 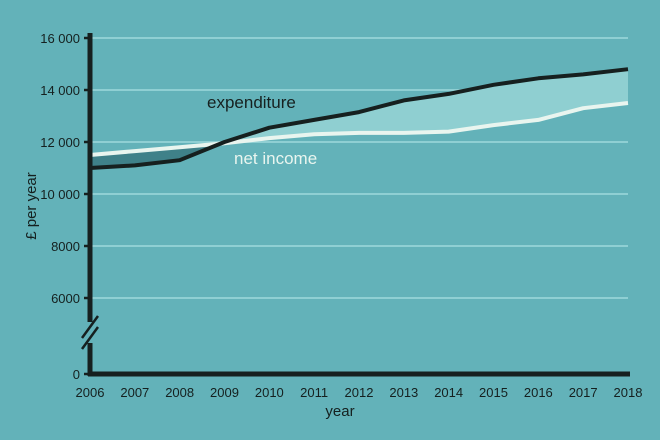 I want to click on x-tick-label: 2011, so click(x=314, y=392).